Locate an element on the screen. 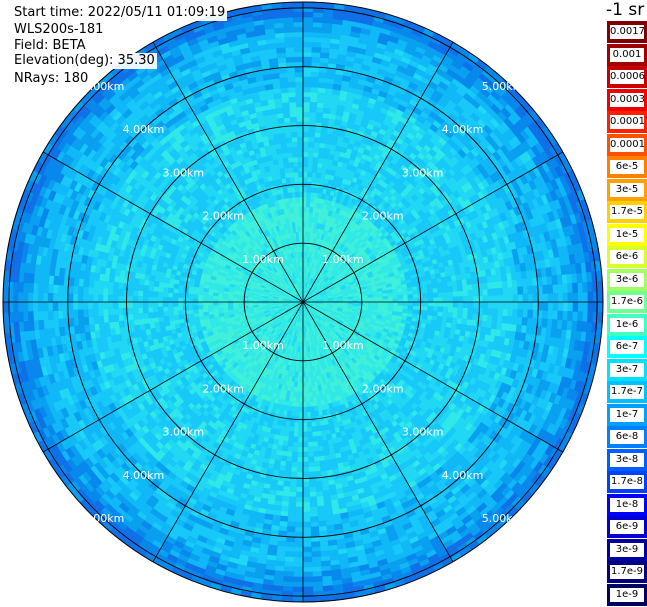  colorbar-tick-label: 1.7e-7 is located at coordinates (627, 392).